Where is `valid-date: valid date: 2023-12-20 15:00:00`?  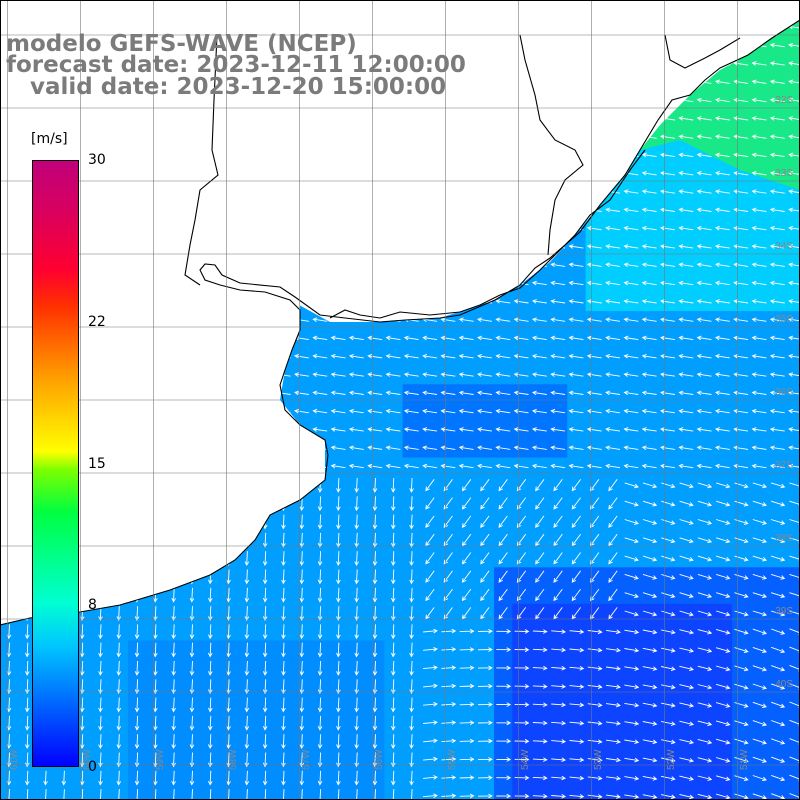 valid-date: valid date: 2023-12-20 15:00:00 is located at coordinates (226, 87).